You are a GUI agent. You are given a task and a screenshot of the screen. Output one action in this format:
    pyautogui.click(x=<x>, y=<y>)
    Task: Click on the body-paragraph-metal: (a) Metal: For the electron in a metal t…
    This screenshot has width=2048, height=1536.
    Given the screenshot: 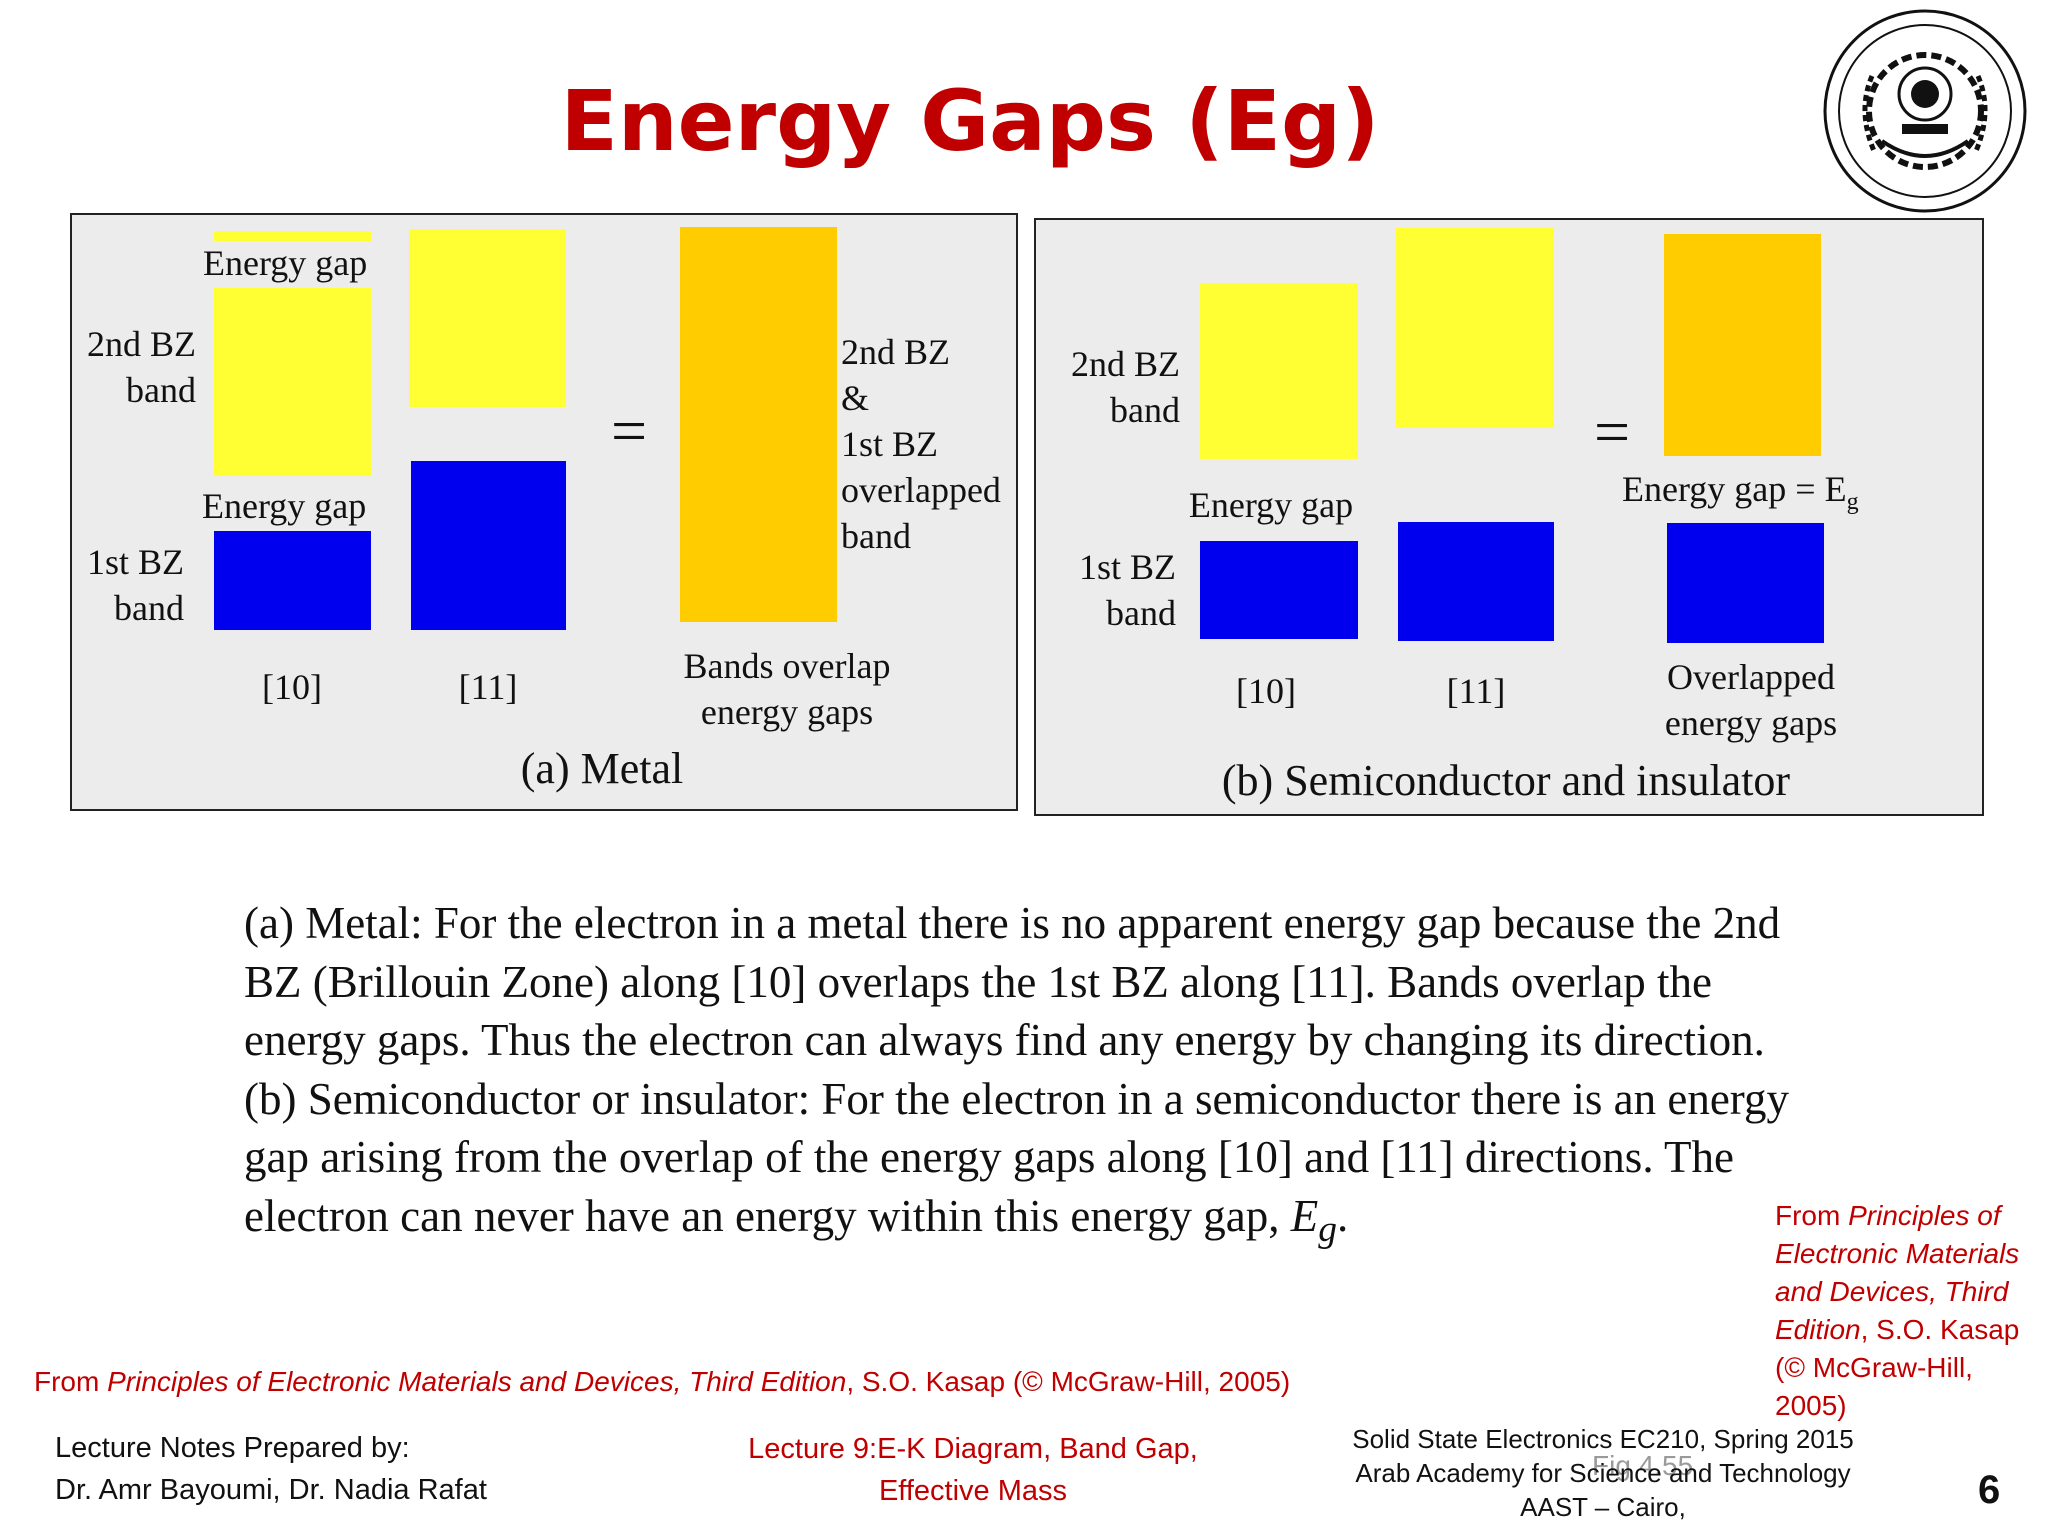 What is the action you would take?
    pyautogui.click(x=1012, y=981)
    